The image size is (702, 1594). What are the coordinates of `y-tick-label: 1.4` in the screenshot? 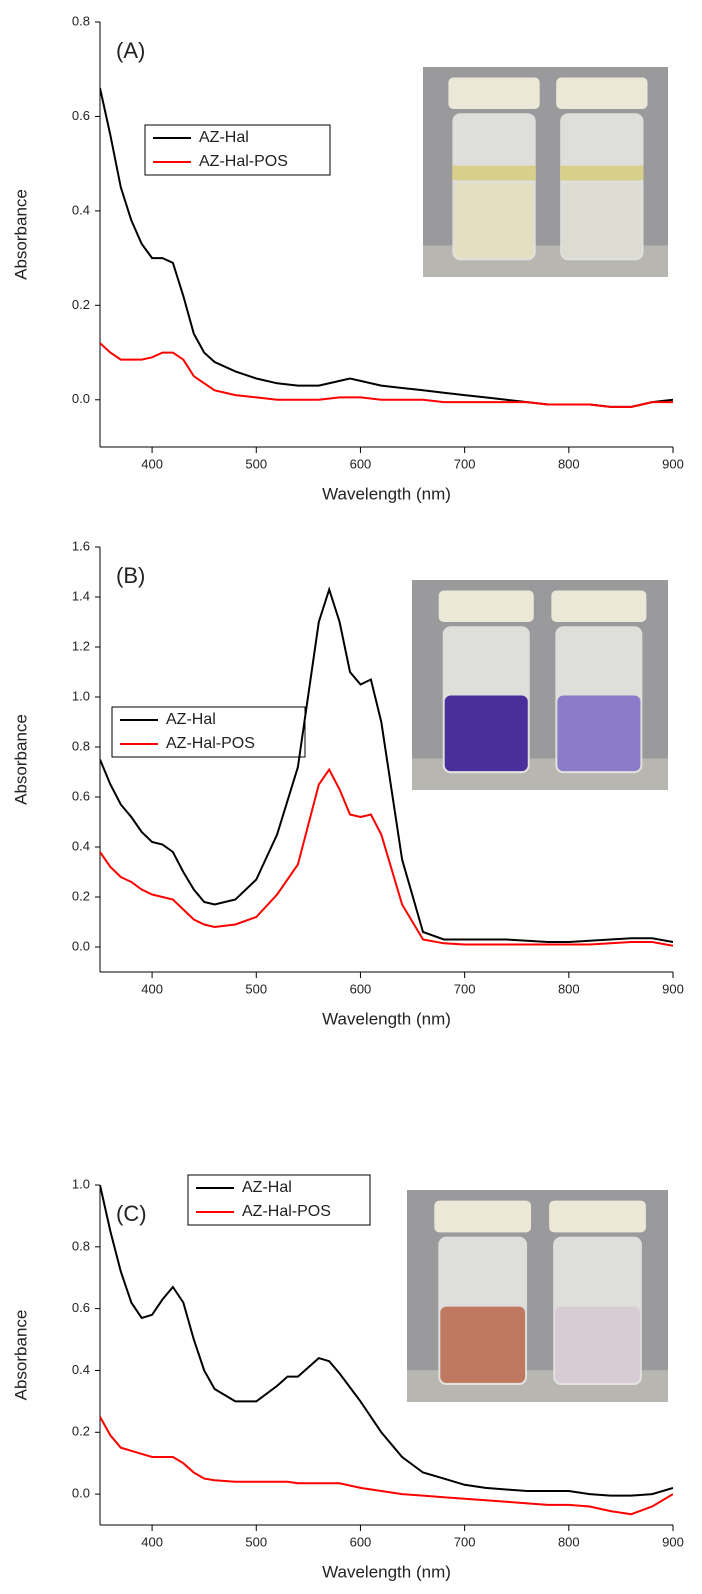 It's located at (81, 595).